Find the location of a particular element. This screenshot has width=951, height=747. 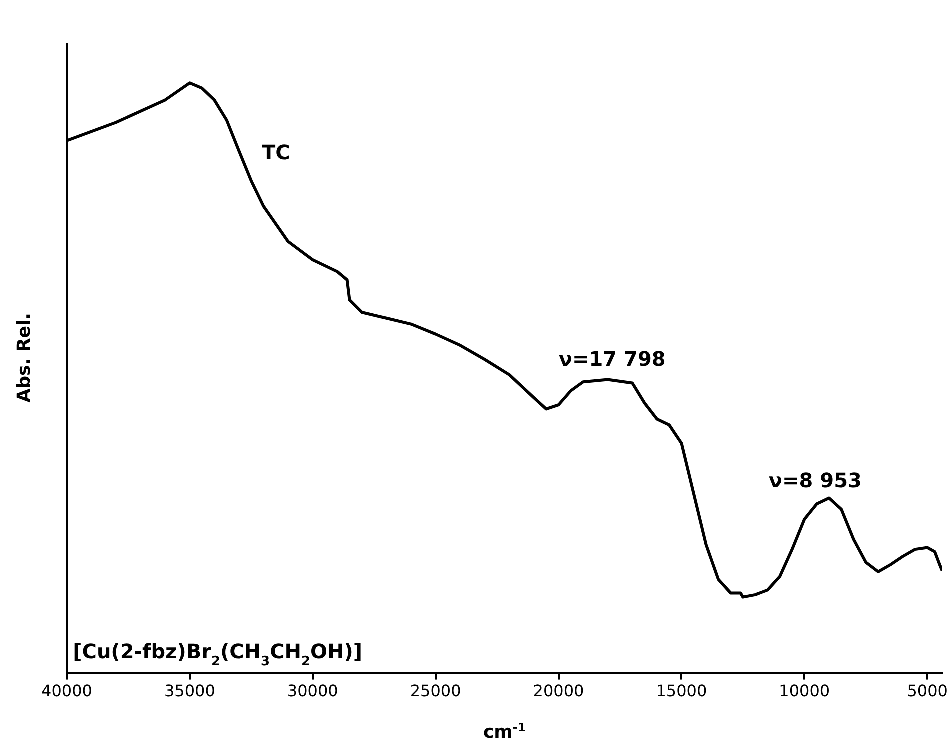

x-tick-label: 5000 is located at coordinates (927, 691).